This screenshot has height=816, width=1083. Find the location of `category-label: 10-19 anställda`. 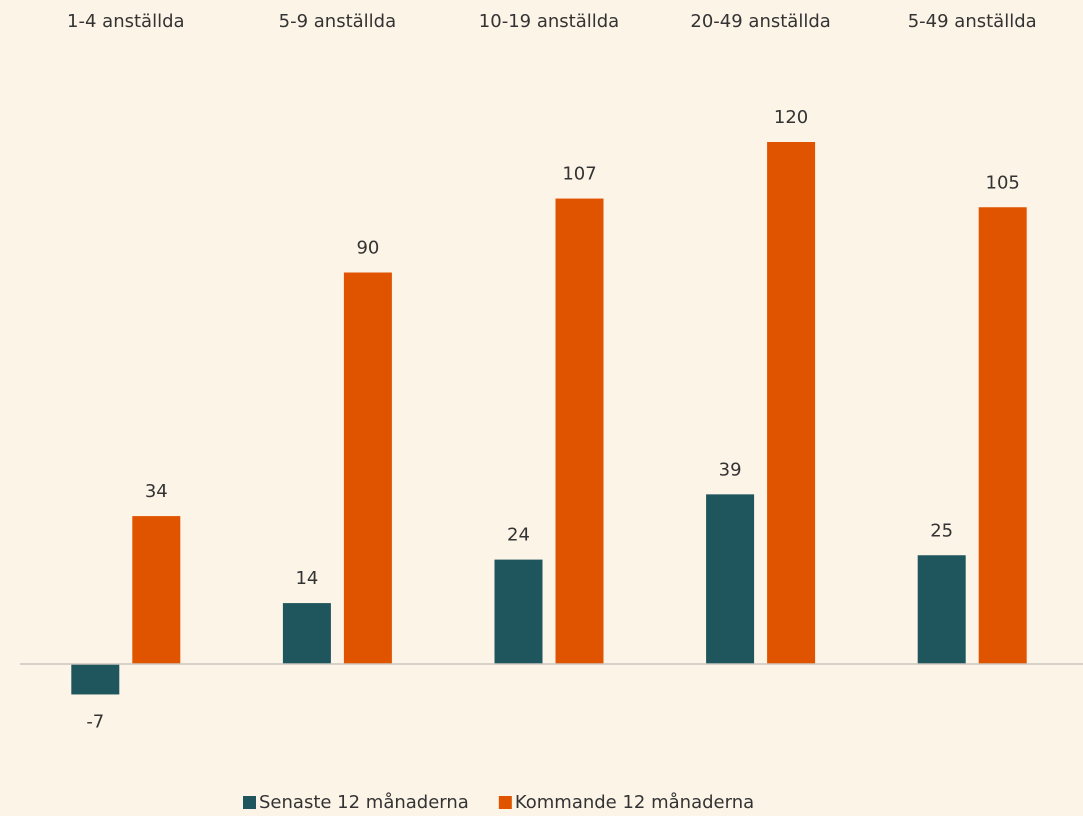

category-label: 10-19 anställda is located at coordinates (549, 21).